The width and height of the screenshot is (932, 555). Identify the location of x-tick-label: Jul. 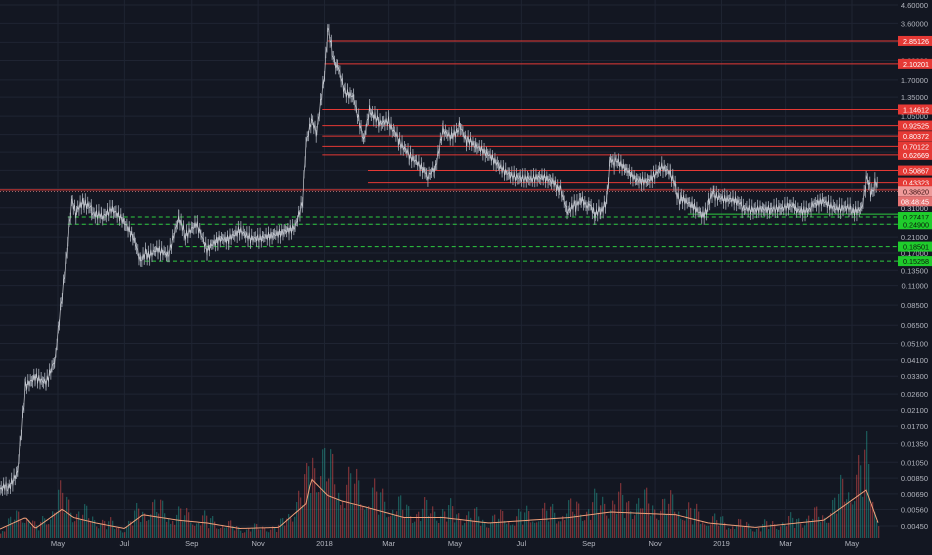
(522, 543).